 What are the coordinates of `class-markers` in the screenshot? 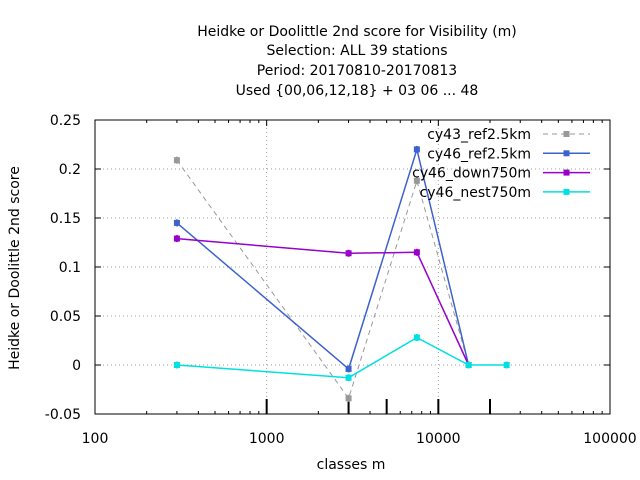 It's located at (378, 406).